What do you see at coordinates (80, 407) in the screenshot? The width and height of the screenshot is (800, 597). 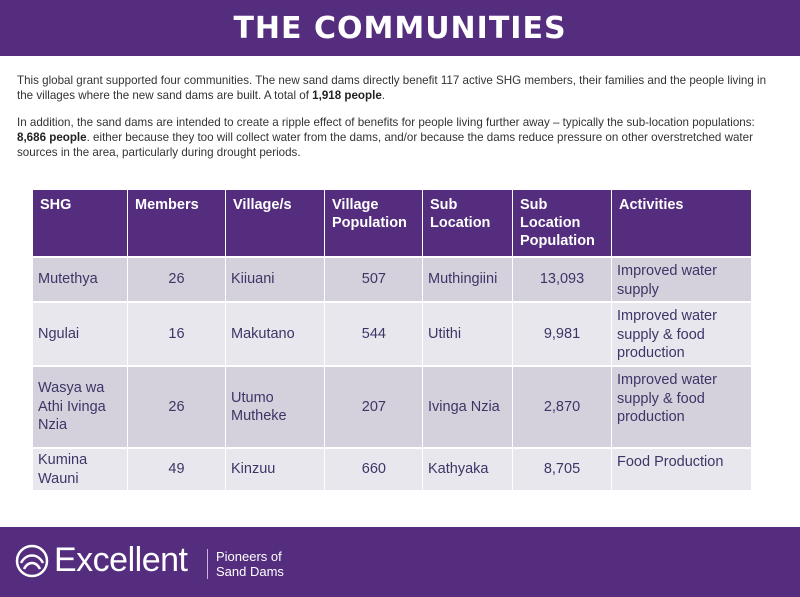 I see `cell-shg: Wasya wa Athi Ivinga Nzia` at bounding box center [80, 407].